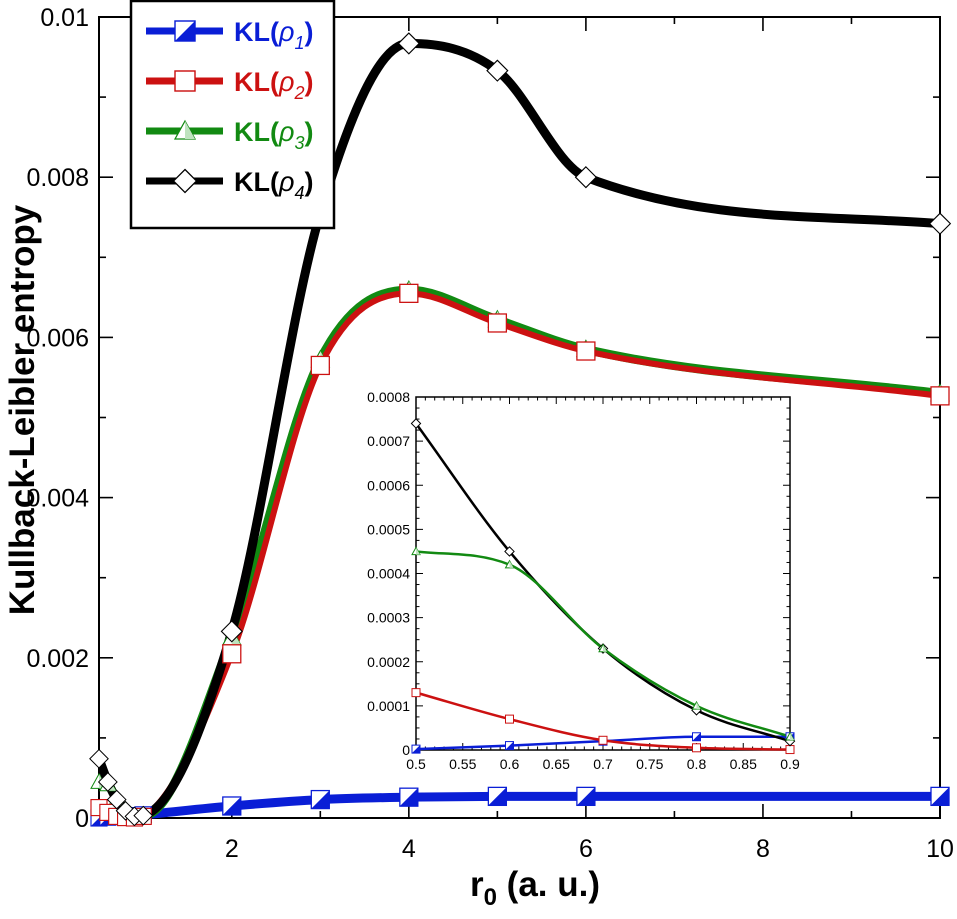 The image size is (957, 919). What do you see at coordinates (298, 93) in the screenshot?
I see `legend-label-subscript: 2` at bounding box center [298, 93].